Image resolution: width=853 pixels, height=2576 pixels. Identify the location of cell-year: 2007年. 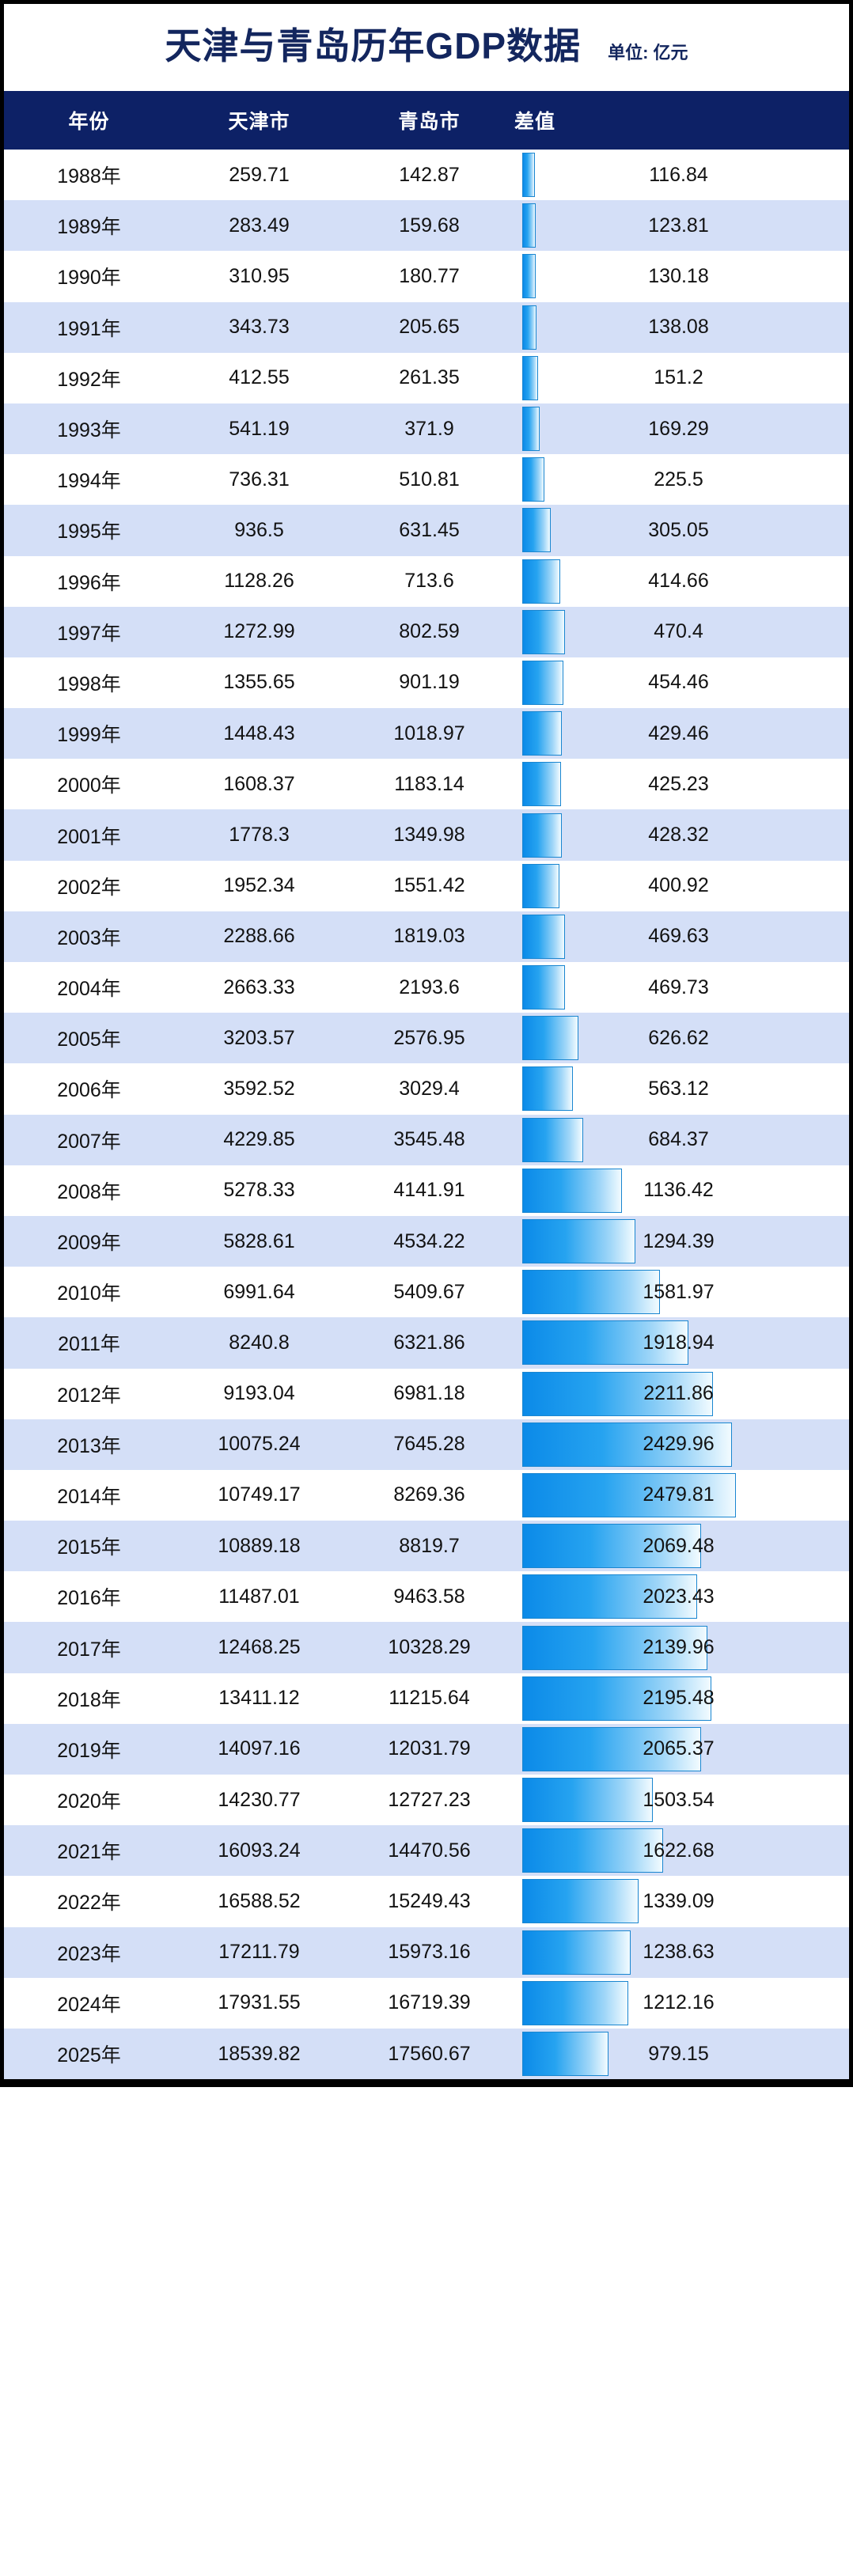
(89, 1141).